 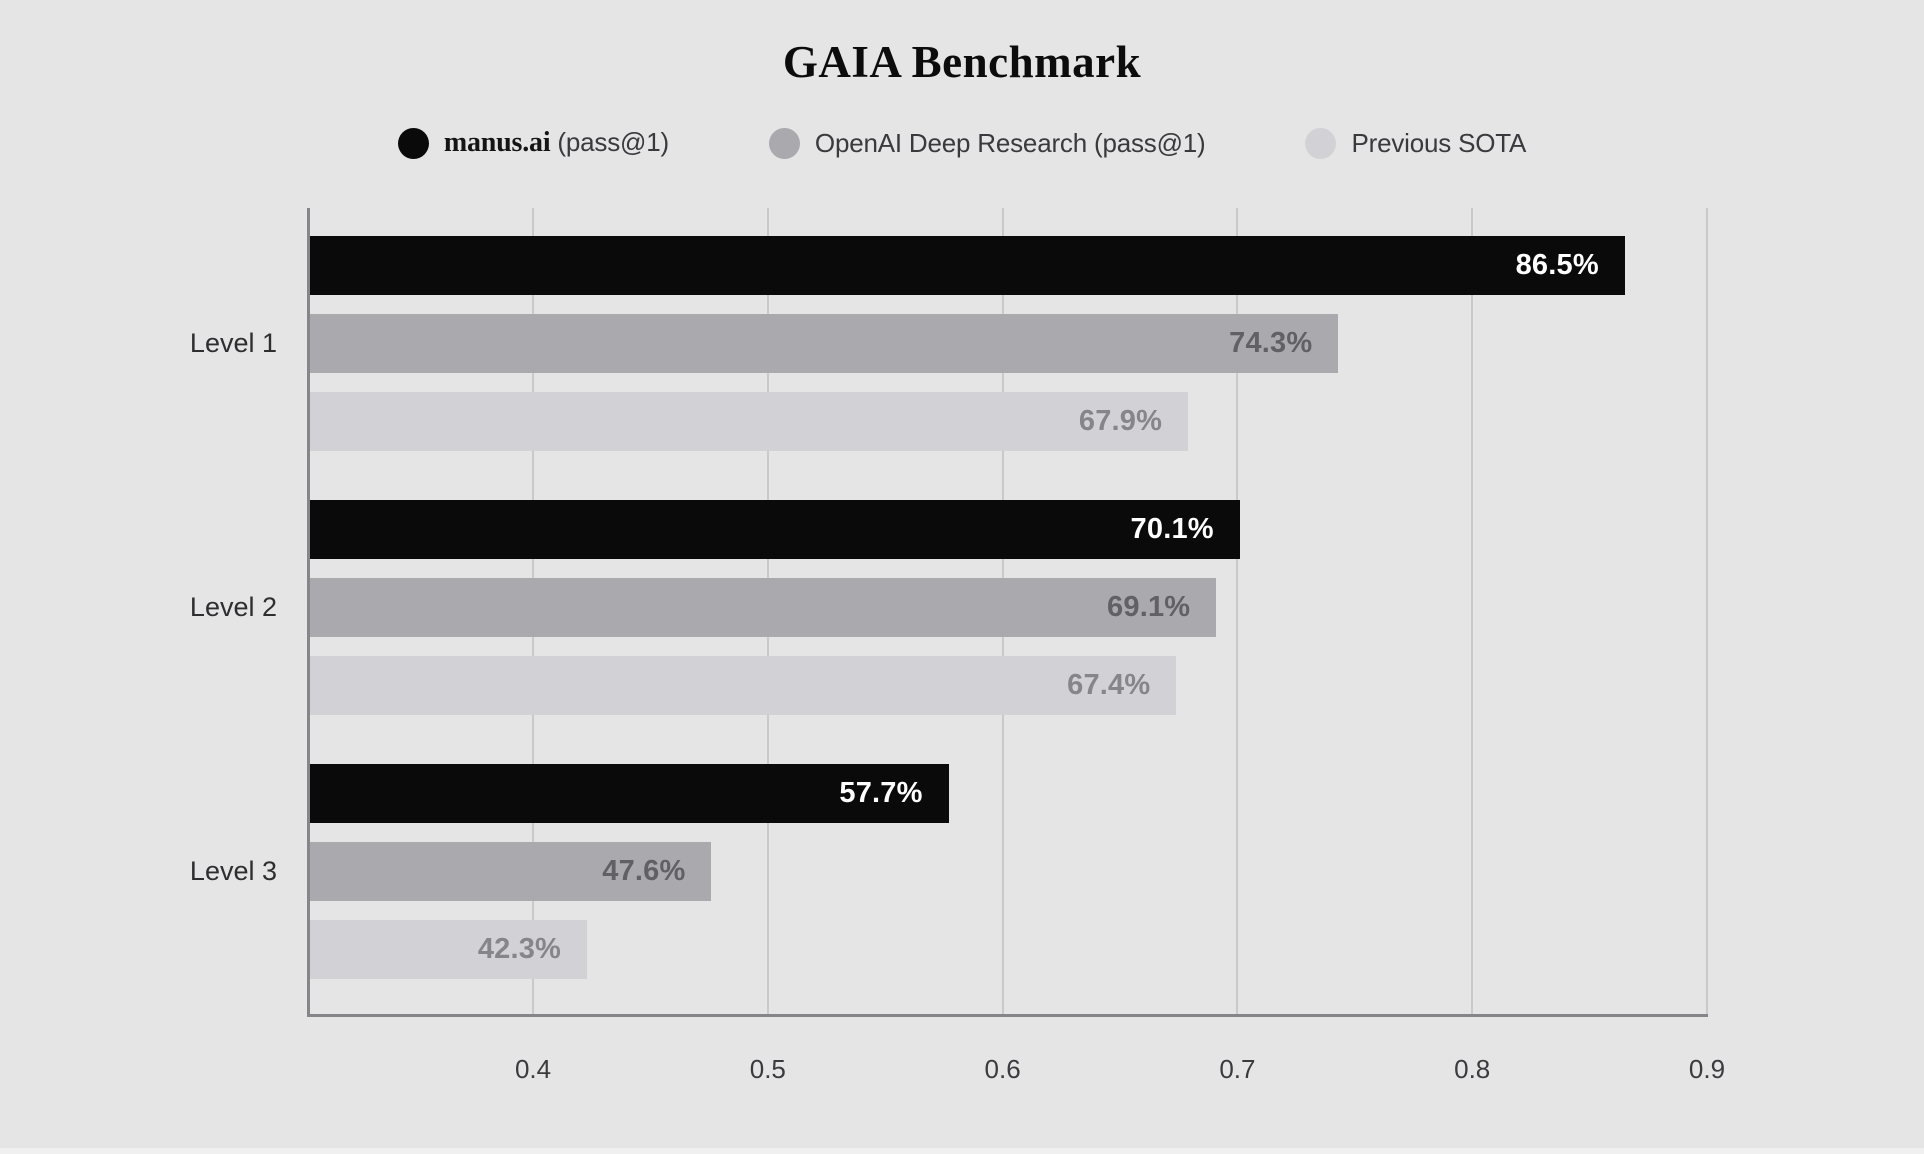 I want to click on x-tick-label: 0.4, so click(x=533, y=1069).